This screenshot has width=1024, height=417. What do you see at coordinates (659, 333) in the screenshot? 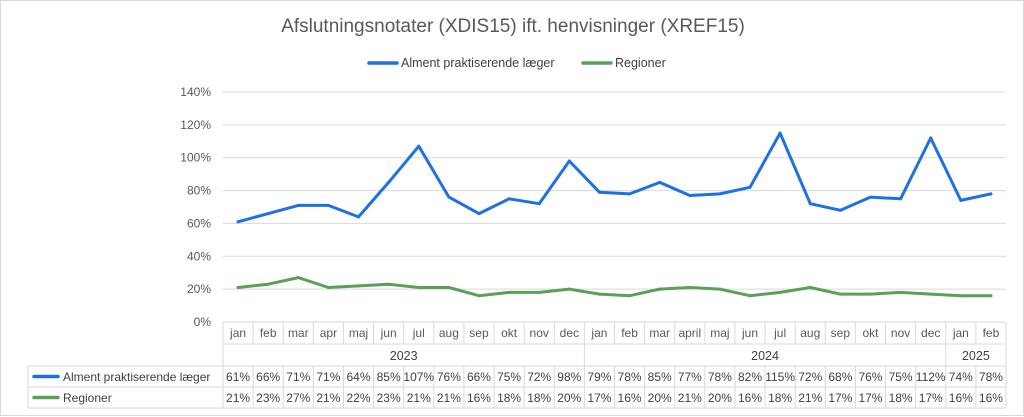
I see `x-category-label: mar` at bounding box center [659, 333].